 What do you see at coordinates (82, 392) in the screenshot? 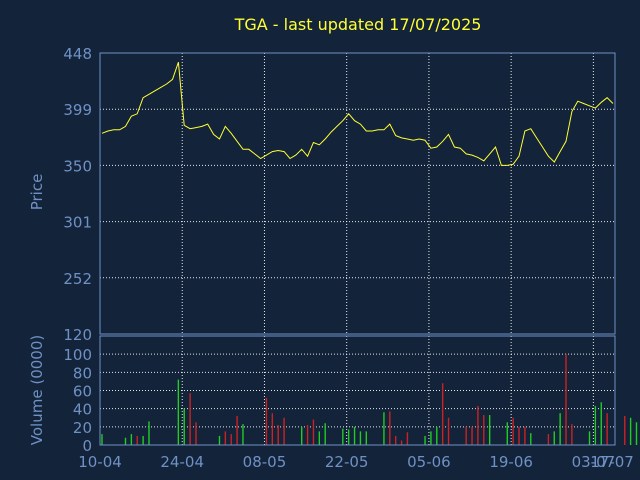
I see `volume-tick-label: 60` at bounding box center [82, 392].